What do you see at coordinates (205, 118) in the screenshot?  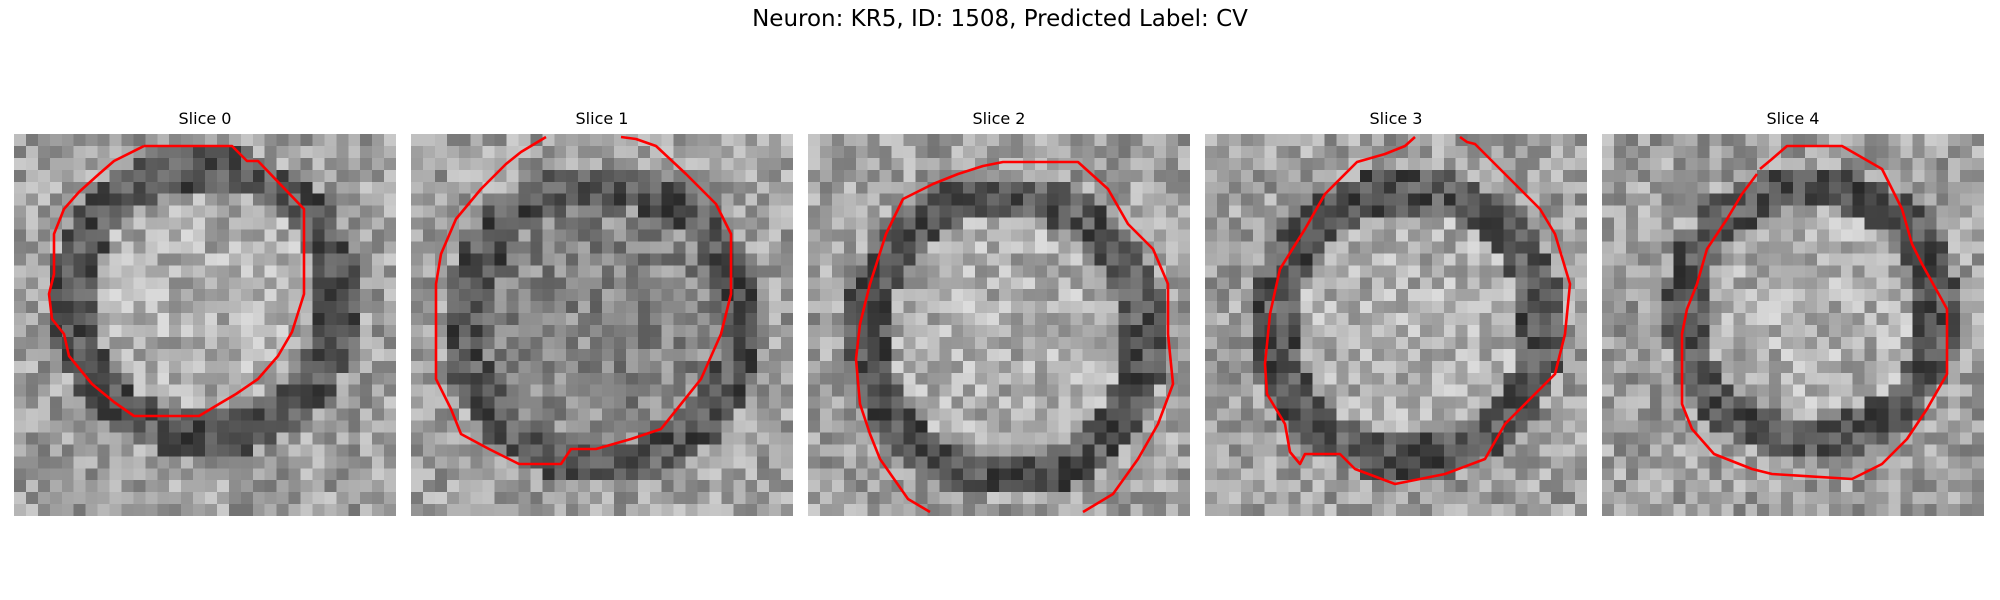 I see `slice-title: Slice 0` at bounding box center [205, 118].